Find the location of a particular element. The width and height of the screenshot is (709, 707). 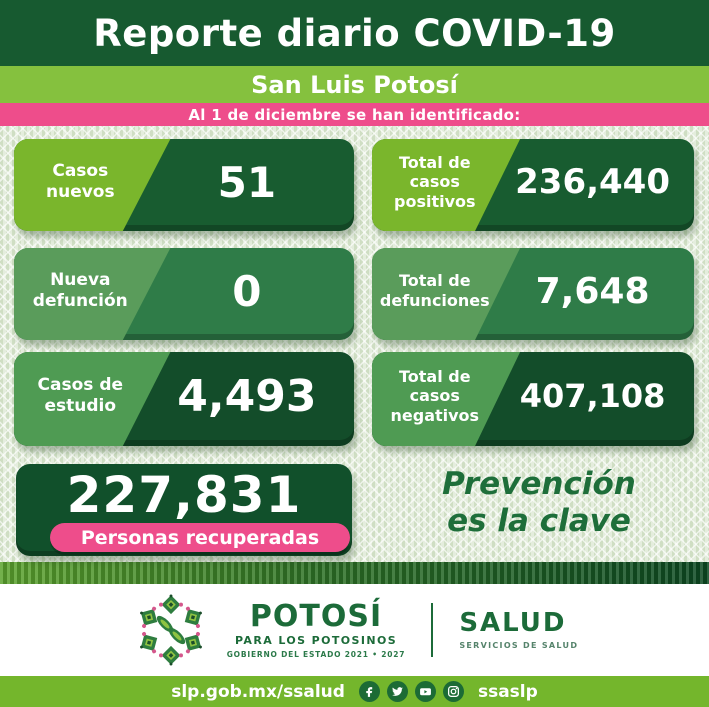

stat-label: Total de defunciones is located at coordinates (434, 290).